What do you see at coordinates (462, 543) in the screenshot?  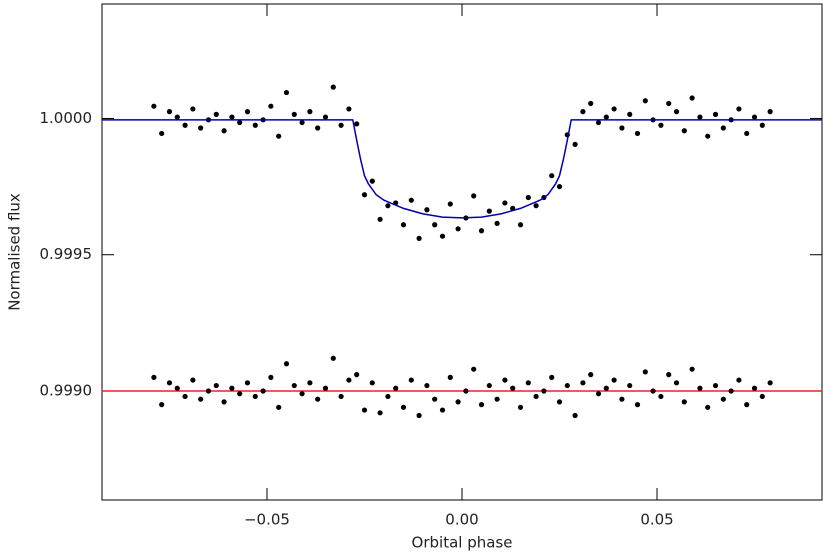 I see `x-axis-label: Orbital phase` at bounding box center [462, 543].